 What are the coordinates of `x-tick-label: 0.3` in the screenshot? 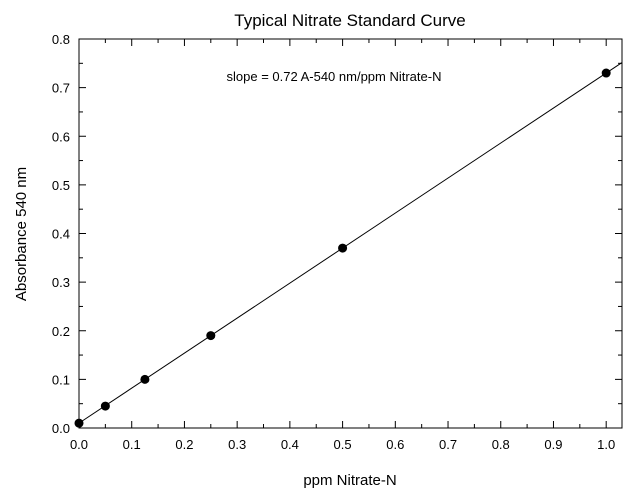 It's located at (237, 444).